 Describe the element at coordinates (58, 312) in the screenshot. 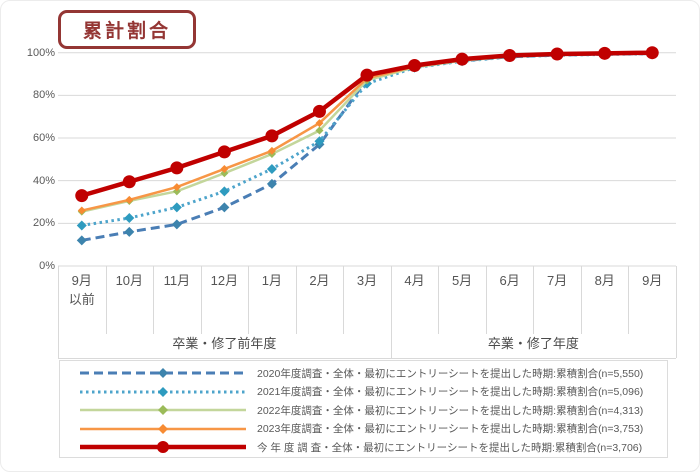

I see `axis-border-left` at that location.